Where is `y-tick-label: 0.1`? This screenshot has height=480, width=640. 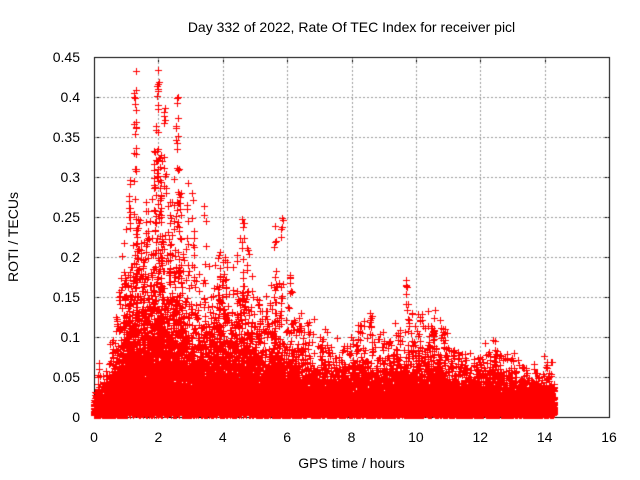
y-tick-label: 0.1 is located at coordinates (70, 337).